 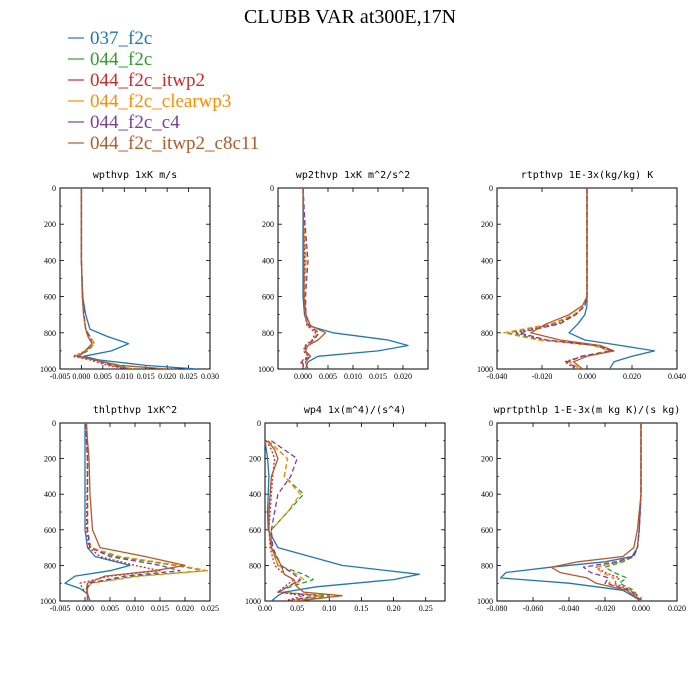 What do you see at coordinates (147, 80) in the screenshot?
I see `legend-entry: 044_f2c_itwp2` at bounding box center [147, 80].